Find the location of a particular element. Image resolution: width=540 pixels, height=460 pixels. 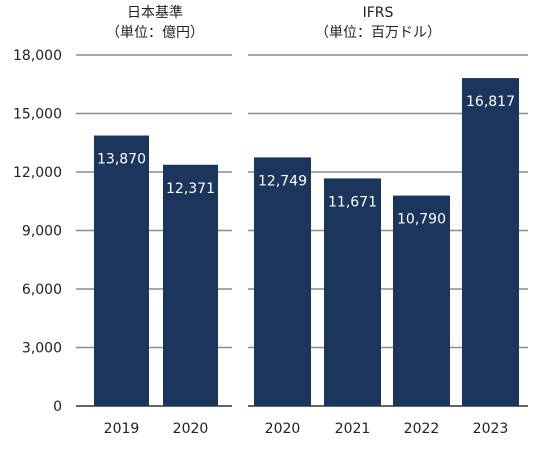

bar-value-label: 11,671 is located at coordinates (352, 202).